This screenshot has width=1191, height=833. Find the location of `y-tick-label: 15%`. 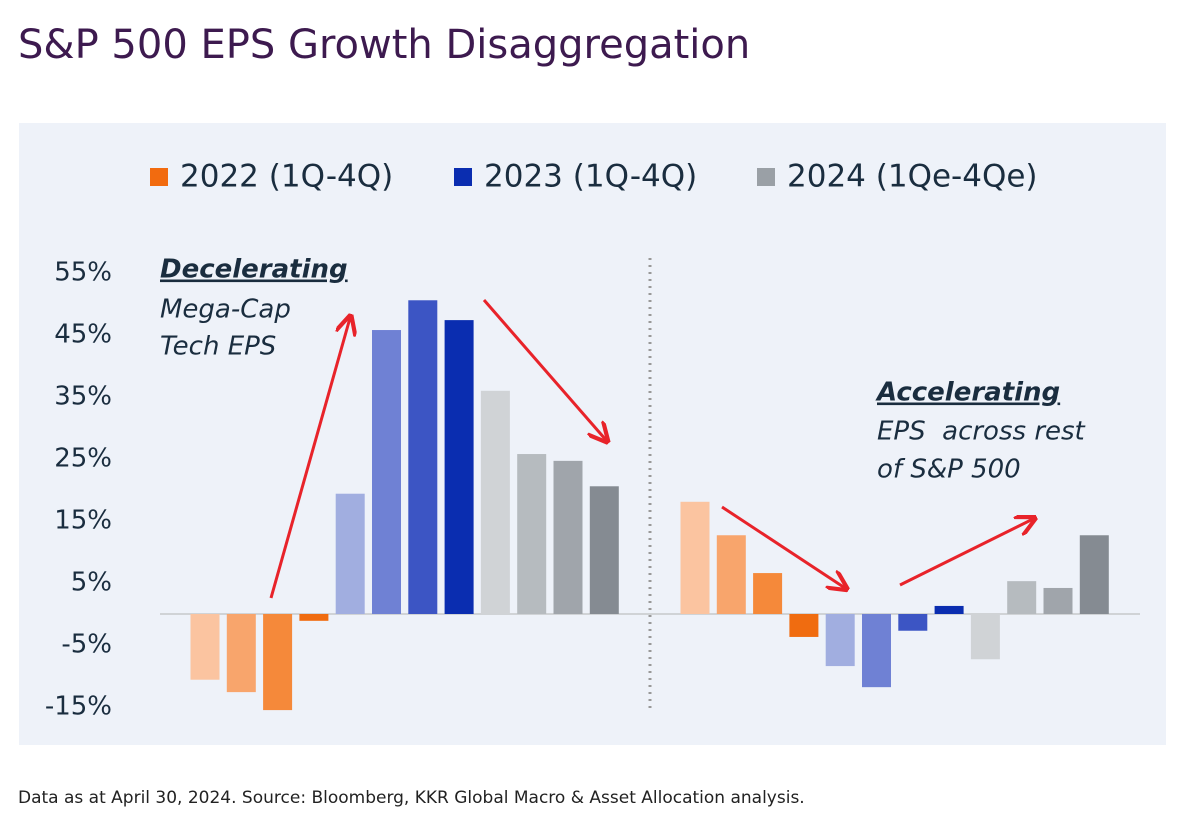

y-tick-label: 15% is located at coordinates (83, 521).